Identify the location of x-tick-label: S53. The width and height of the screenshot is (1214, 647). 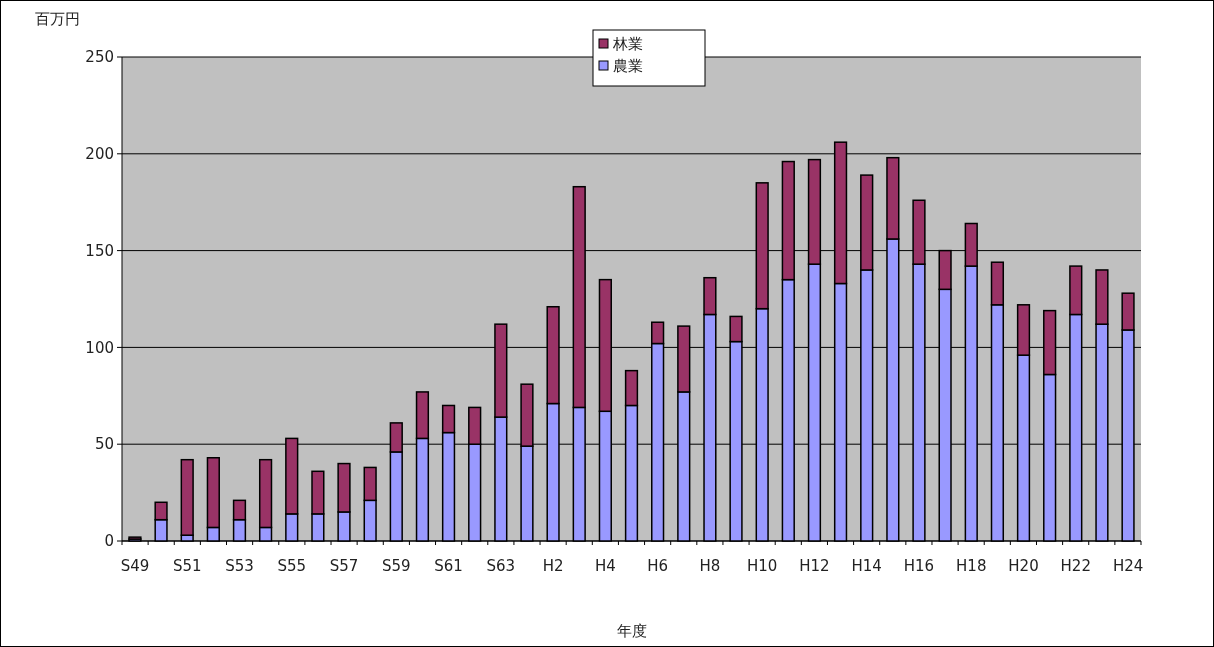
(239, 566).